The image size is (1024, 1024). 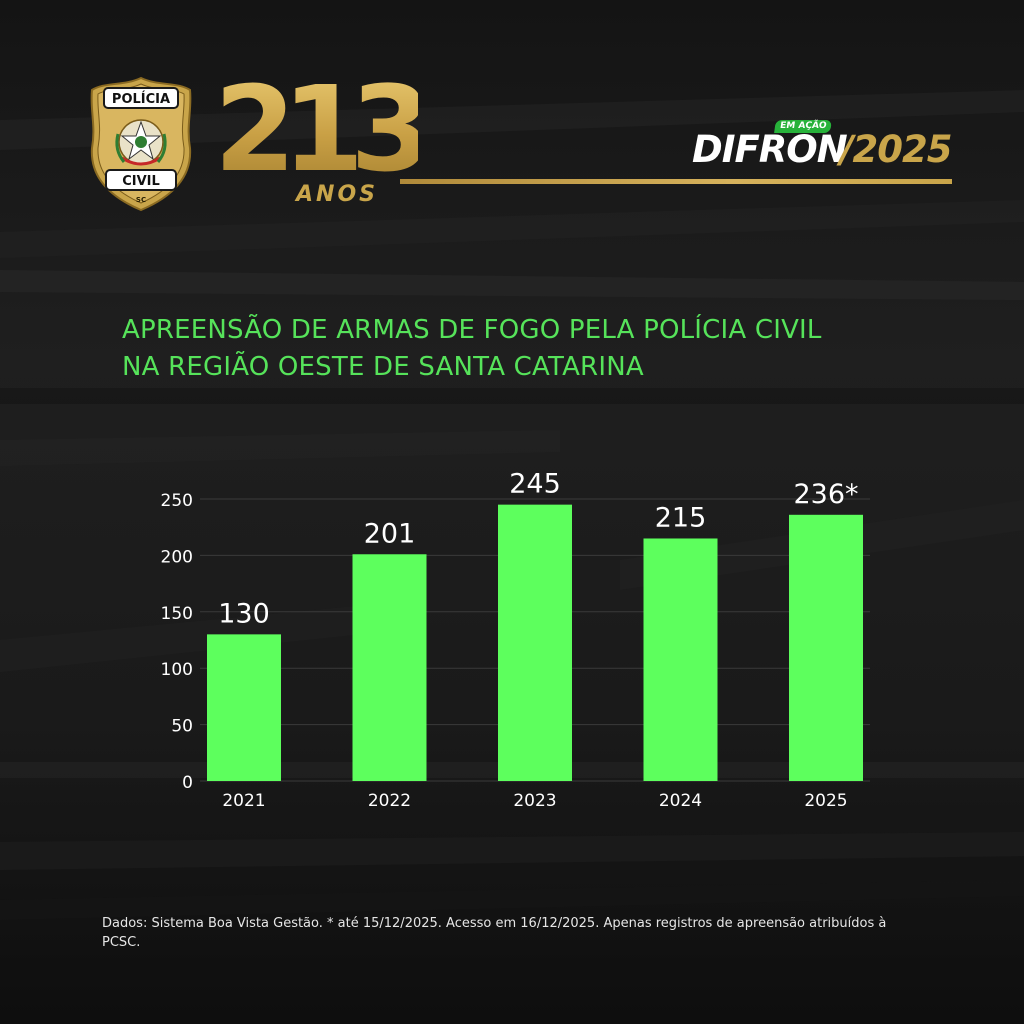 I want to click on value-label-2025: 236*, so click(x=825, y=494).